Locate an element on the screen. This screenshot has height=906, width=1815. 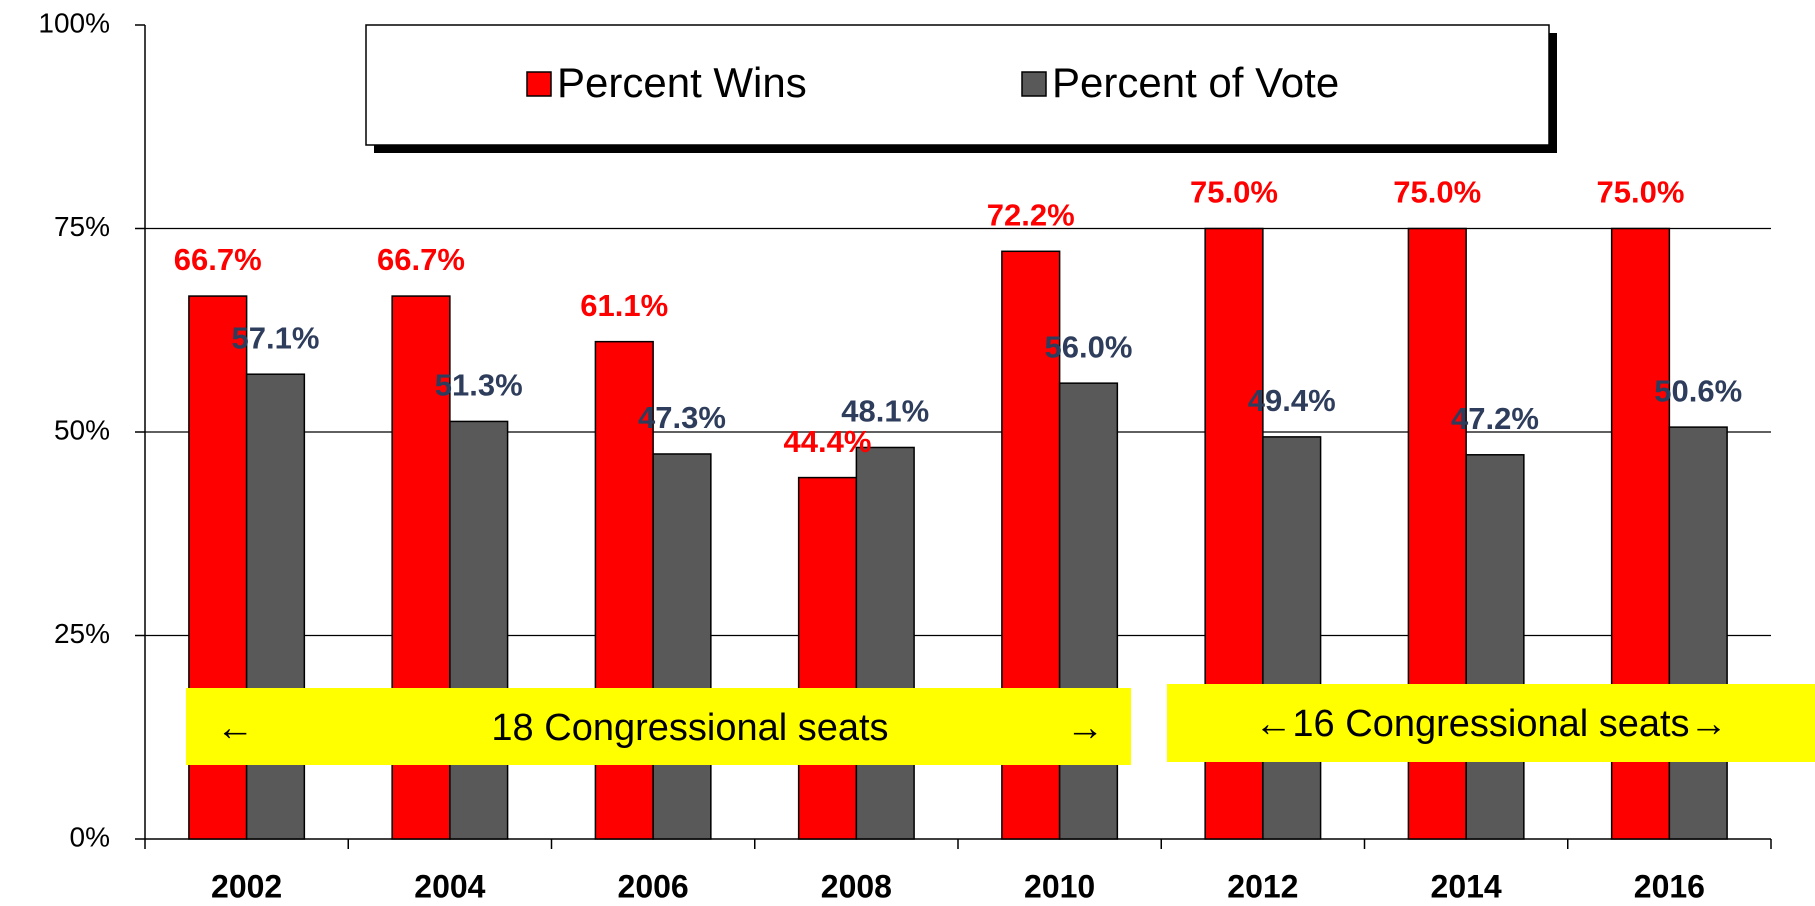
data-label: 49.4% is located at coordinates (1292, 400).